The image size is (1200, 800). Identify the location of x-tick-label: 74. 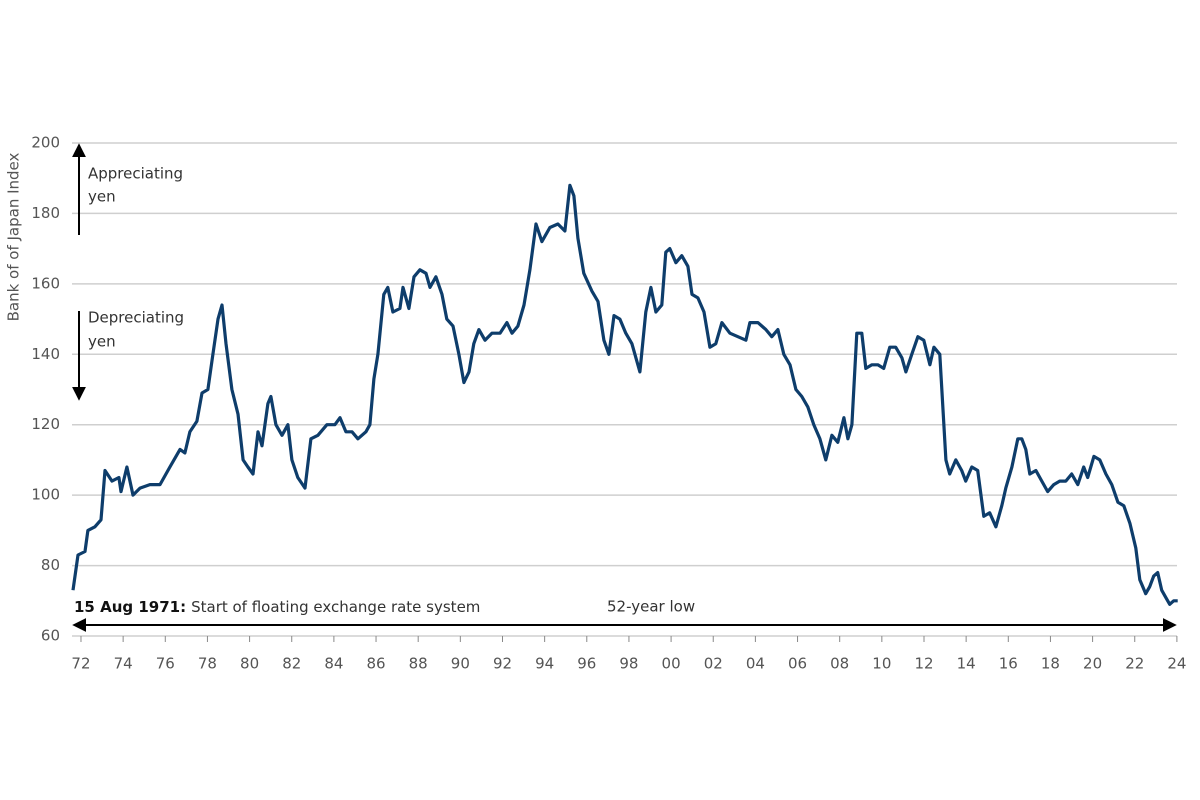
(123, 664).